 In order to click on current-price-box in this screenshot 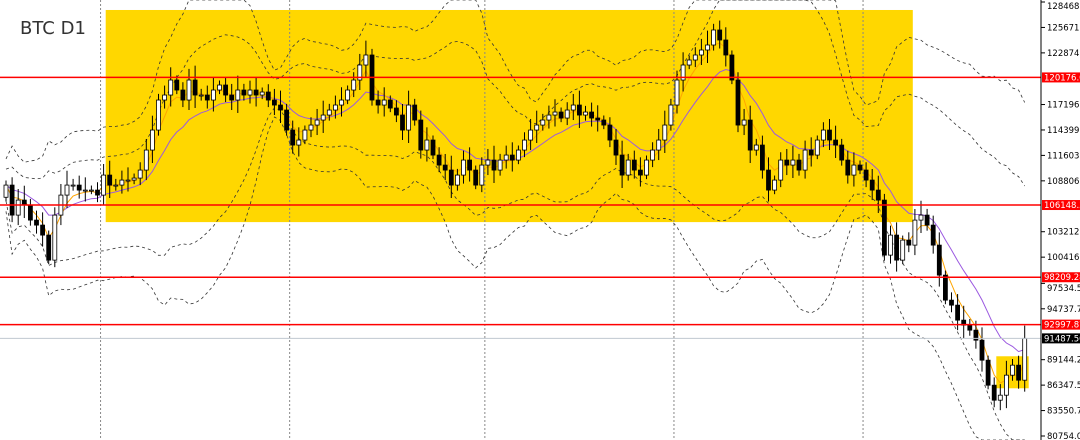, I will do `click(1061, 338)`.